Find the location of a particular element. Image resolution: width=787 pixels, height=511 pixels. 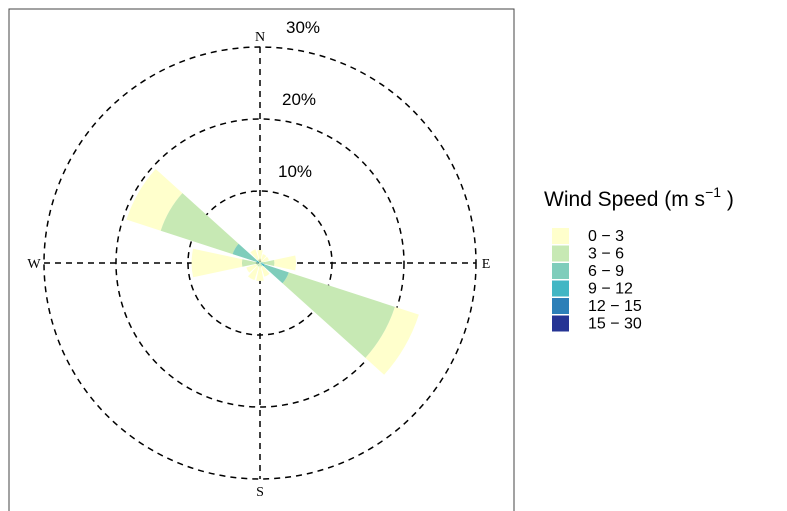

bar-segment-300deg-bin2 is located at coordinates (245, 252).